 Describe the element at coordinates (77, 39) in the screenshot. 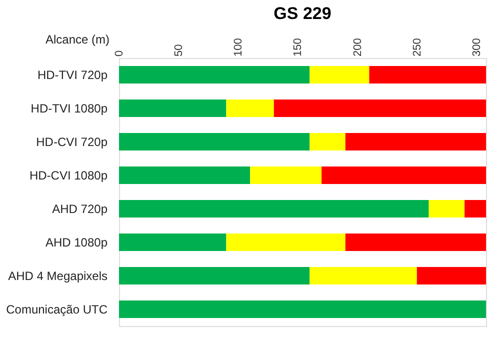

I see `x-axis-title: Alcance (m)` at that location.